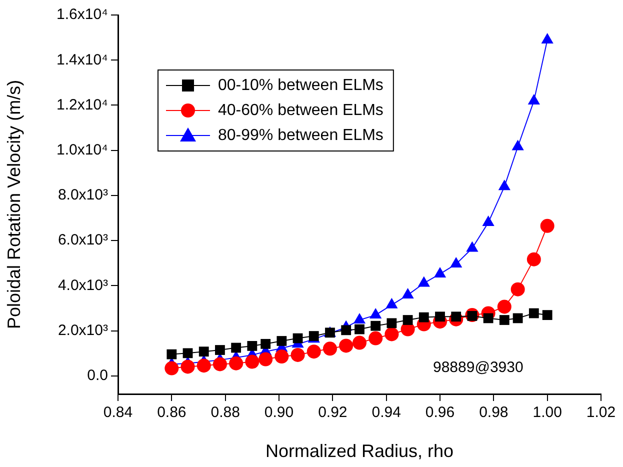 This screenshot has height=467, width=623. What do you see at coordinates (359, 451) in the screenshot?
I see `x-axis-title: Normalized Radius, rho` at bounding box center [359, 451].